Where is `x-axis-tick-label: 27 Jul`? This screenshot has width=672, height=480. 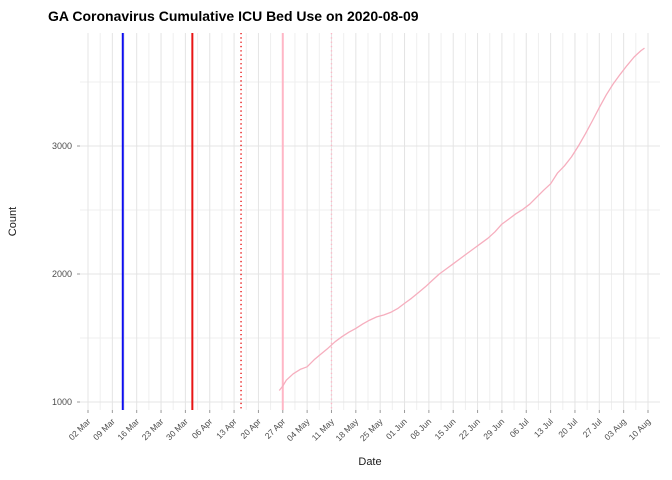 x-axis-tick-label: 27 Jul is located at coordinates (592, 427).